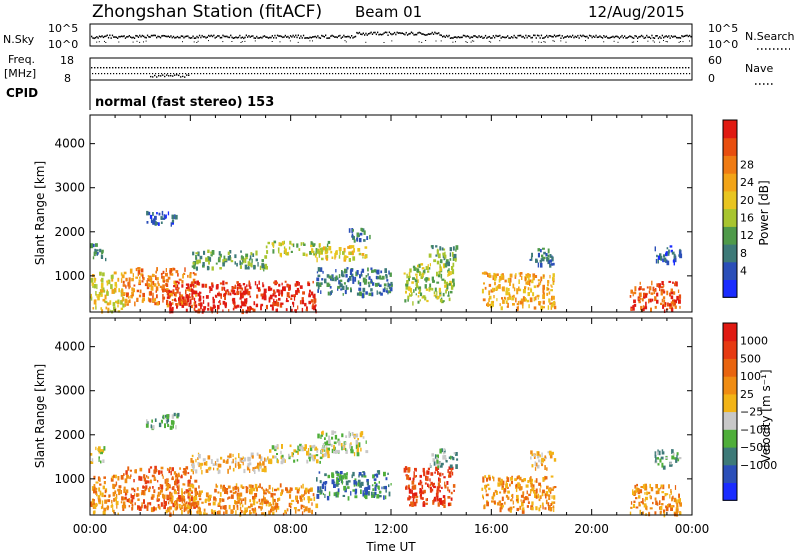  I want to click on freq-tick-top: 18, so click(67, 60).